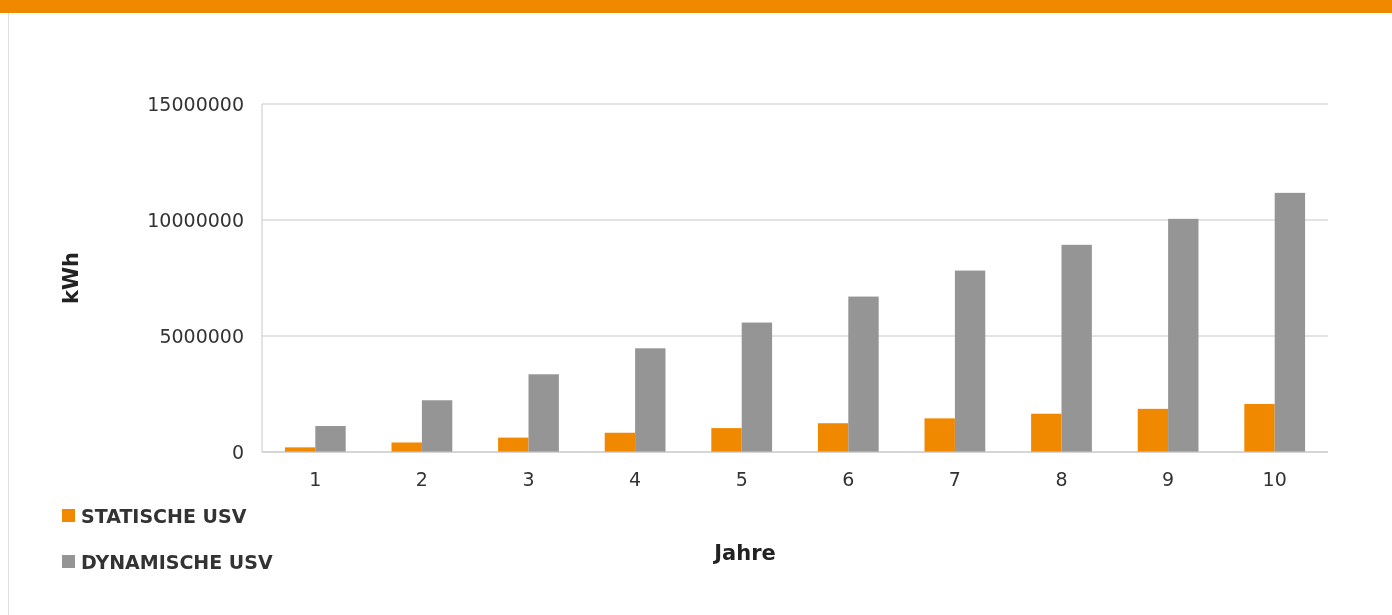 The width and height of the screenshot is (1392, 615). I want to click on y-tick-label: 10000000, so click(195, 219).